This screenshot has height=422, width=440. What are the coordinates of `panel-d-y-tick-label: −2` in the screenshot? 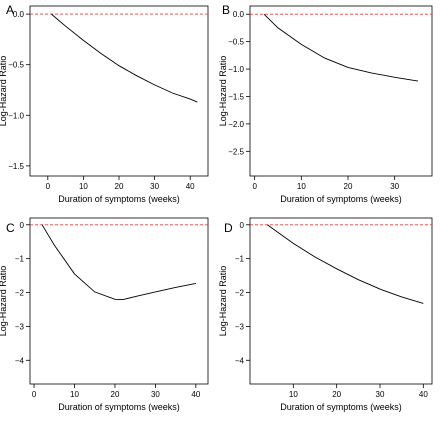 It's located at (240, 293).